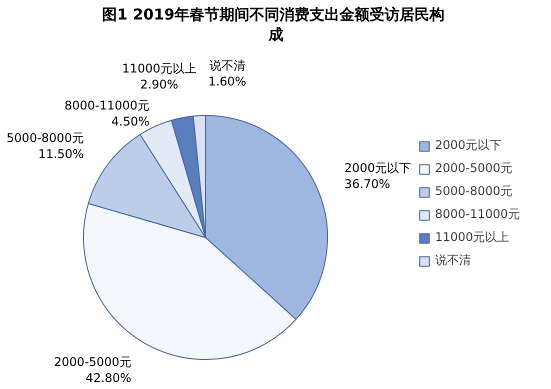  I want to click on legend-label: 2000元以下, so click(468, 145).